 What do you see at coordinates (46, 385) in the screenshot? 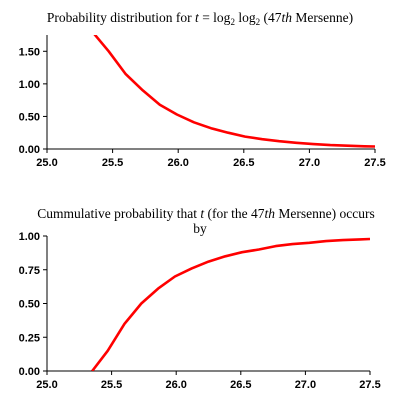
I see `chart-2-x-tick-label: 25.0` at bounding box center [46, 385].